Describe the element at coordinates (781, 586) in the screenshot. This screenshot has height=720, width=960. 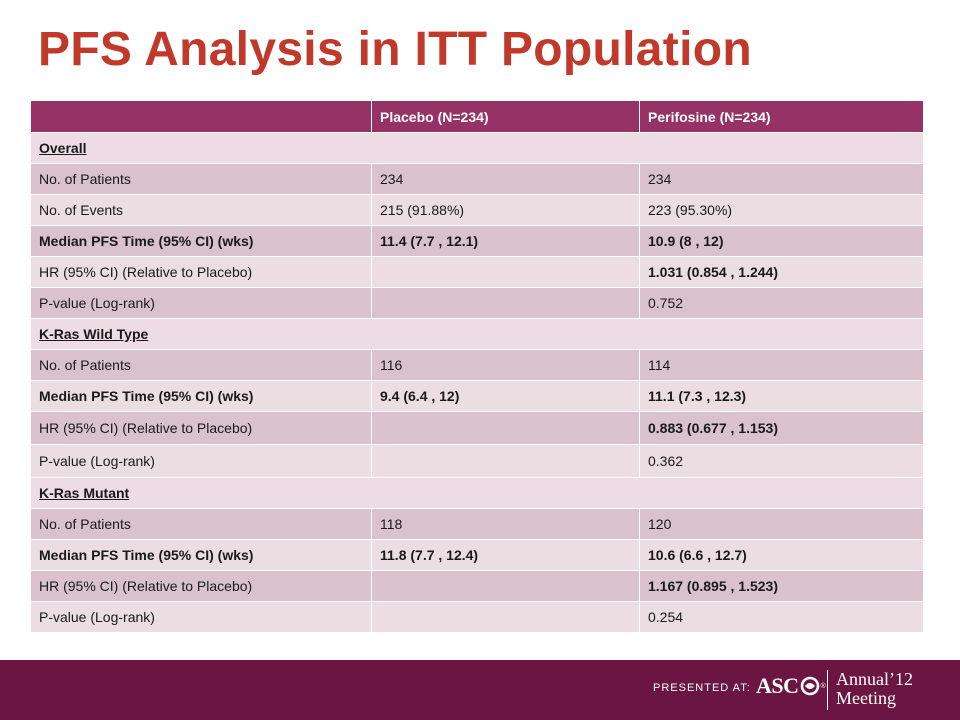
I see `perifosine-value: 1.167 (0.895 , 1.523)` at that location.